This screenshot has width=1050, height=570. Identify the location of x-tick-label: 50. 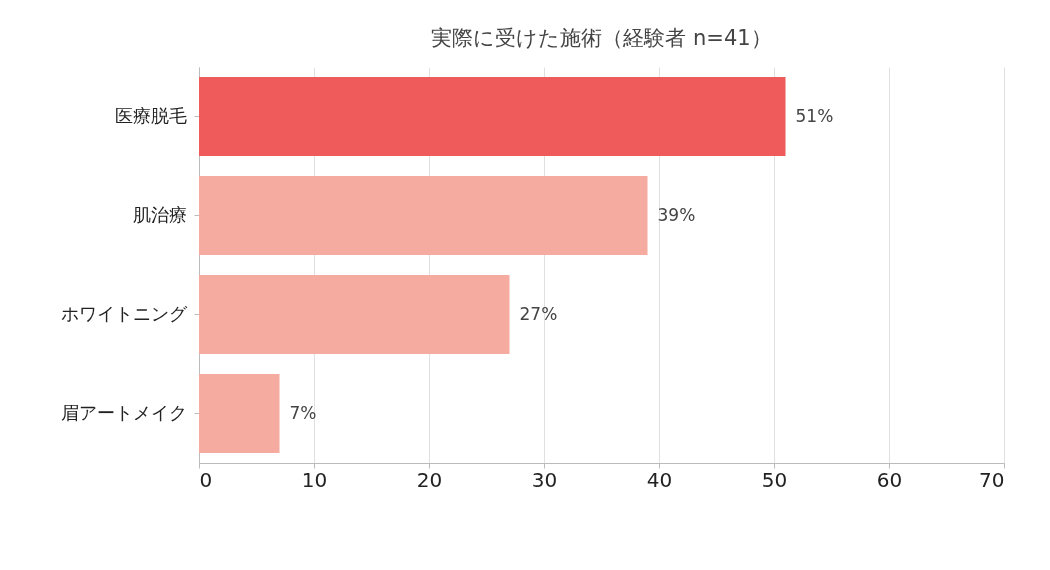
(774, 479).